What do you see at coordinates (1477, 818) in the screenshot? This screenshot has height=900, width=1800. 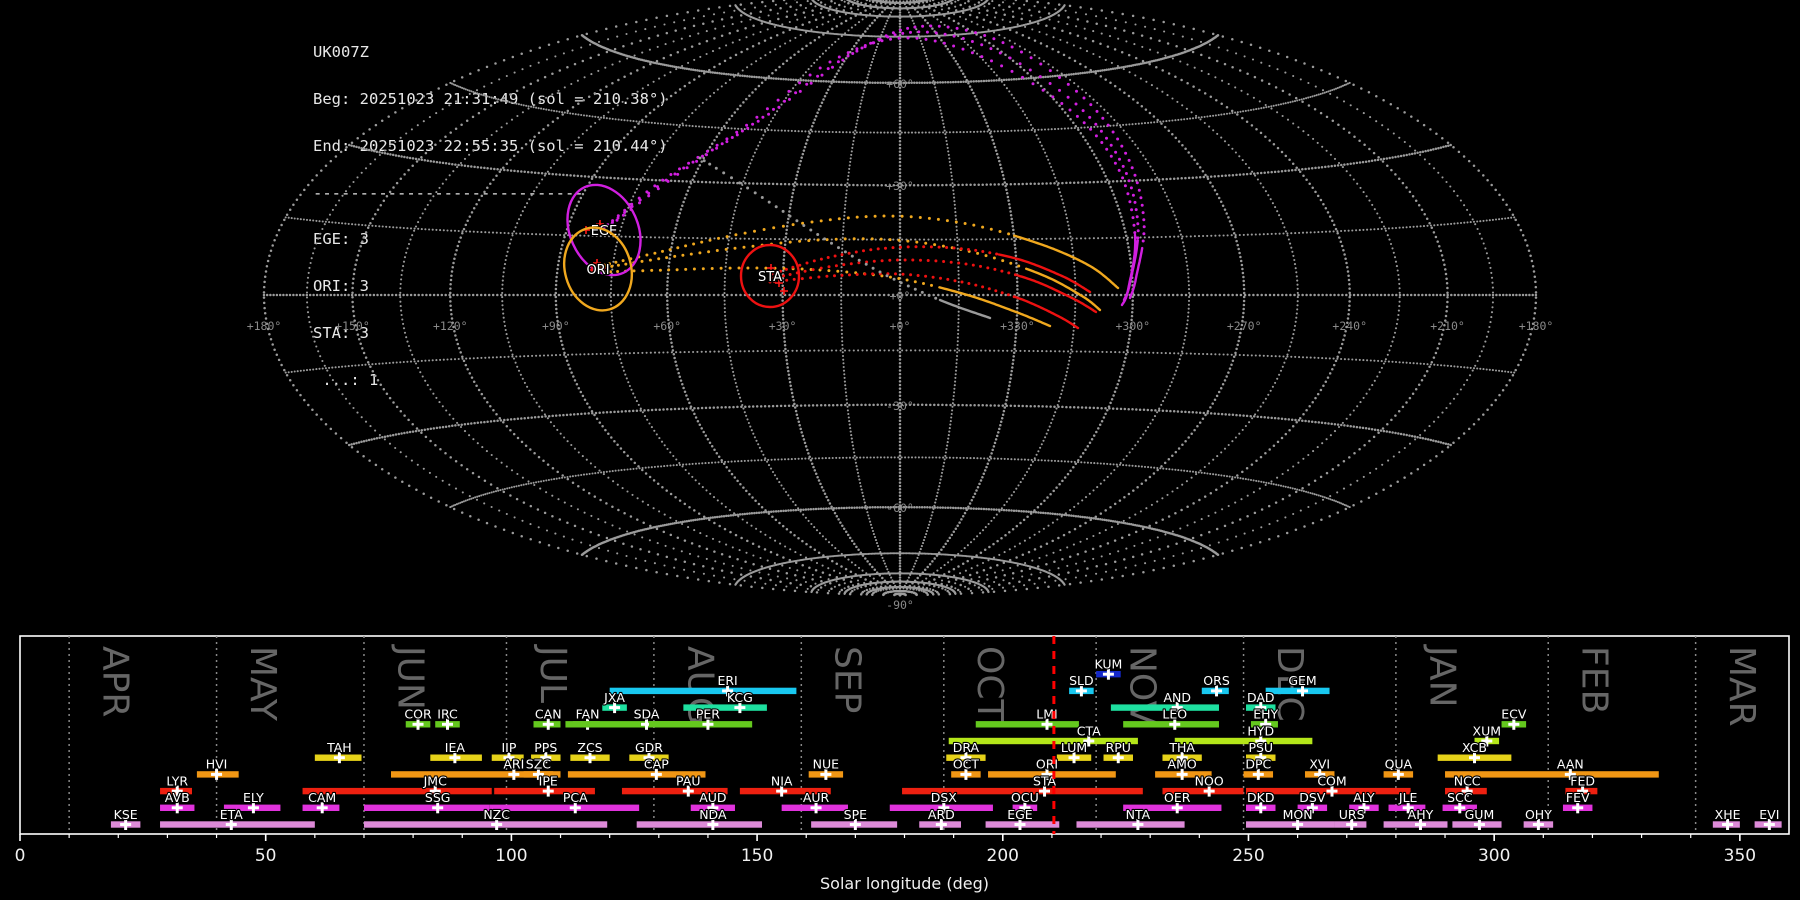 I see `shower-bar: GUM` at bounding box center [1477, 818].